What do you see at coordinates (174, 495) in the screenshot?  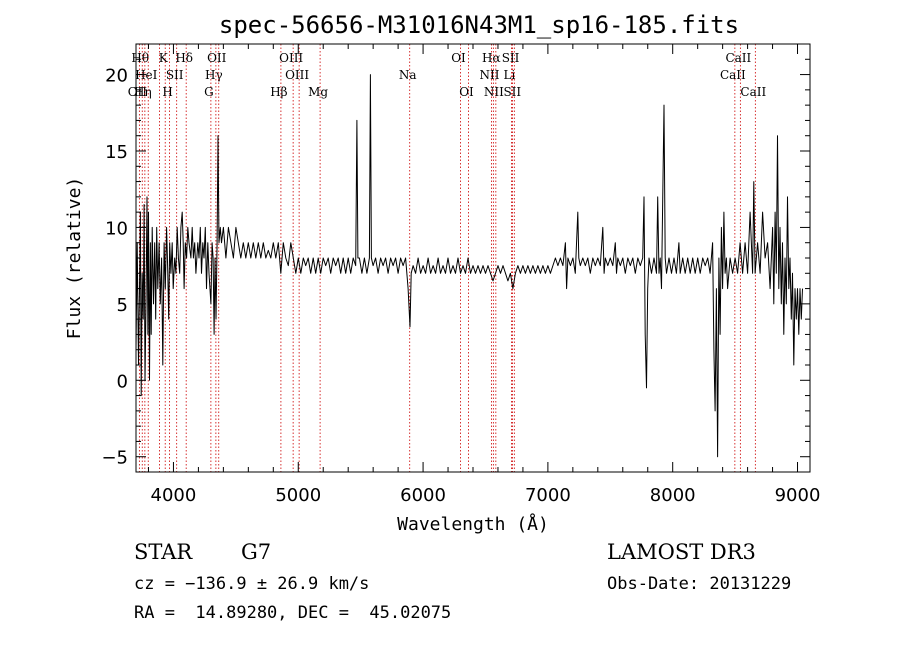 I see `x-tick-label-0: 4000` at bounding box center [174, 495].